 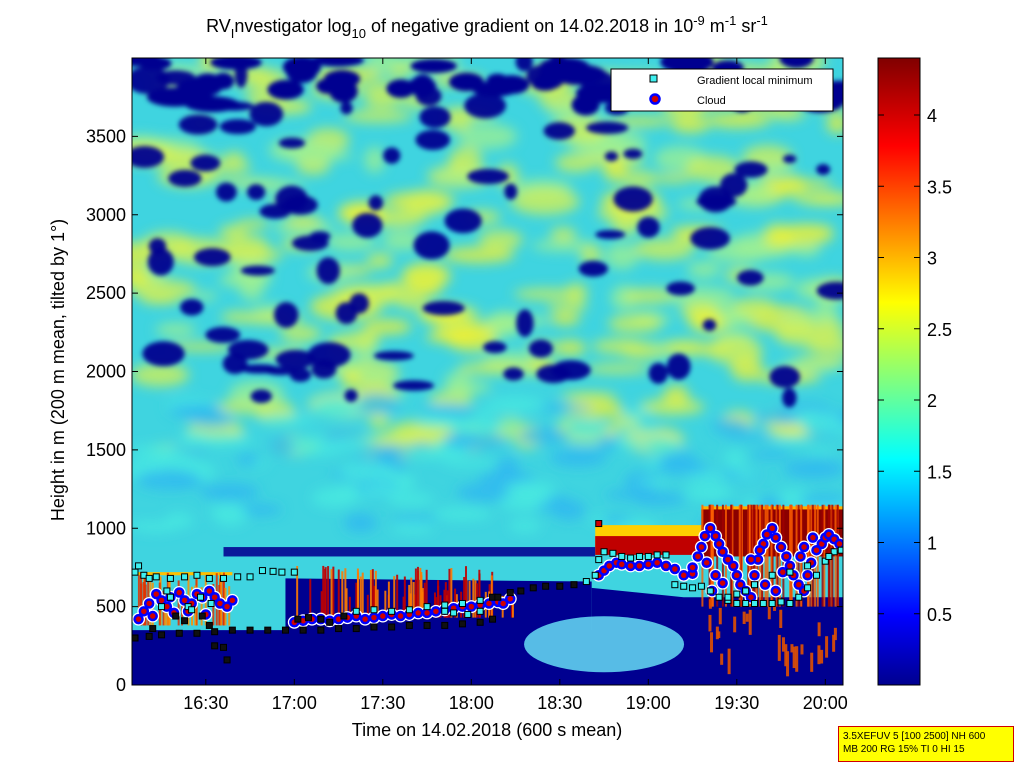 I want to click on colorbar-tick-label: 1.5, so click(x=939, y=472).